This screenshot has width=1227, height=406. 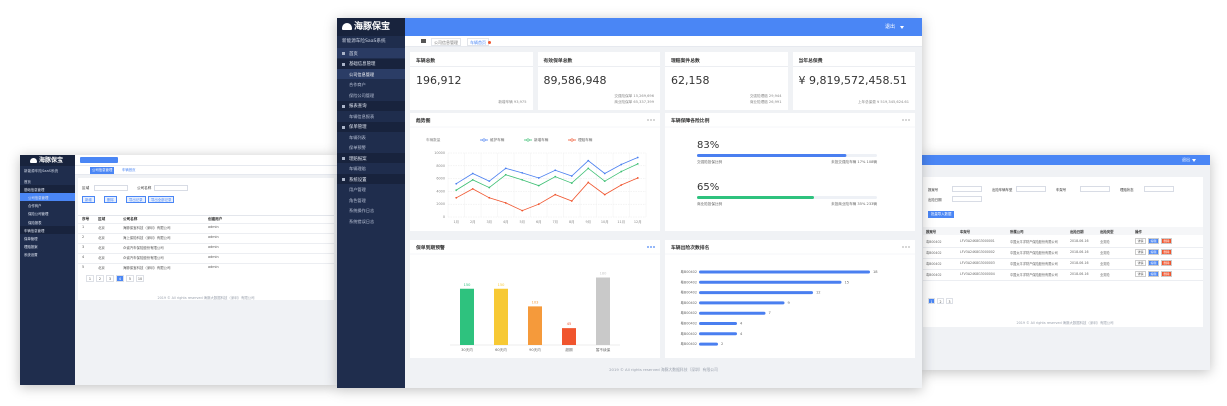 I want to click on menu-item: 车辆理赔, so click(x=371, y=169).